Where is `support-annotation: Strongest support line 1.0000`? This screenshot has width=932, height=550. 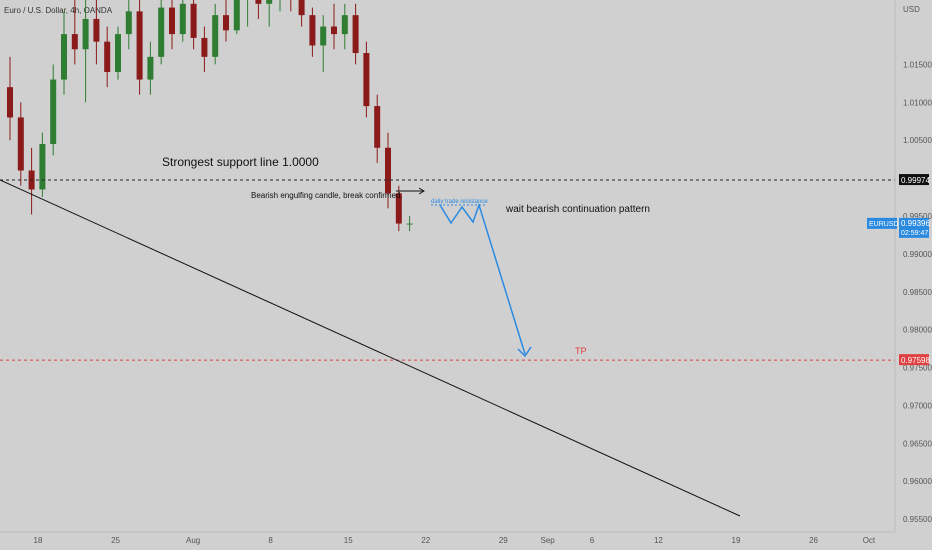 support-annotation: Strongest support line 1.0000 is located at coordinates (240, 162).